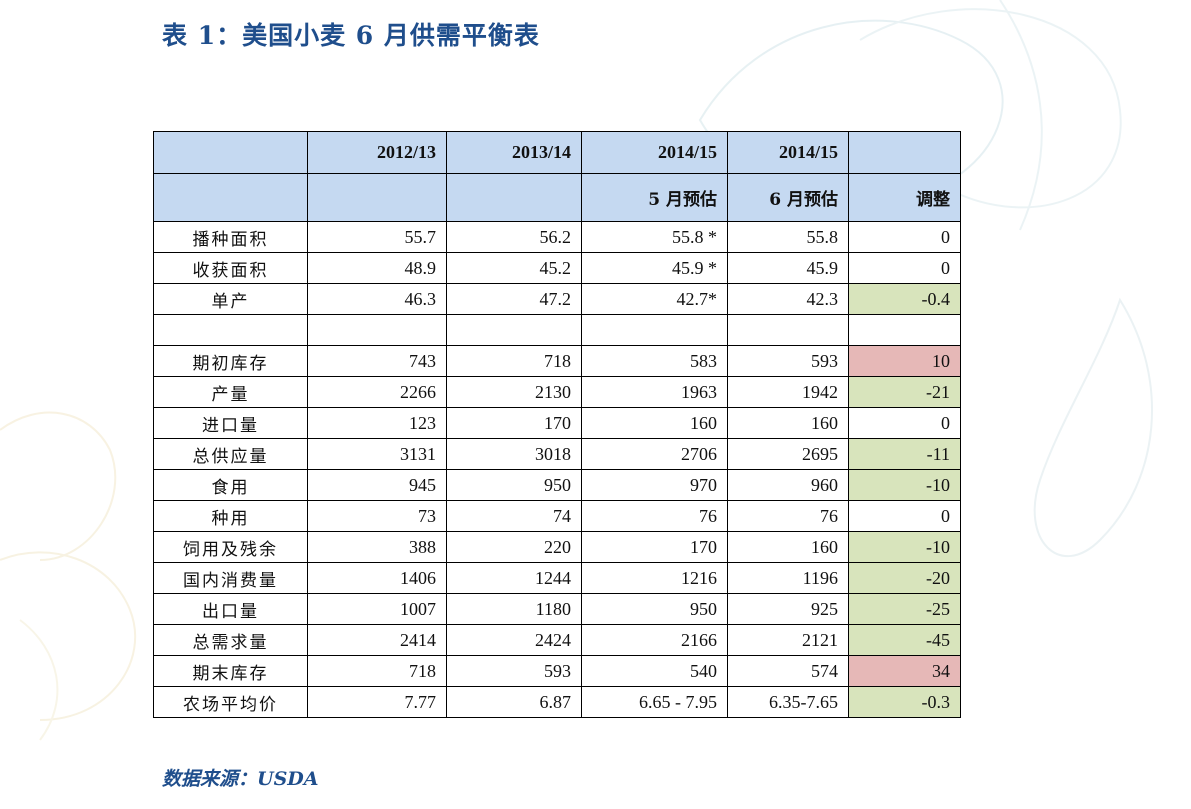 This screenshot has width=1191, height=809. What do you see at coordinates (377, 485) in the screenshot?
I see `value-2012-13: 945` at bounding box center [377, 485].